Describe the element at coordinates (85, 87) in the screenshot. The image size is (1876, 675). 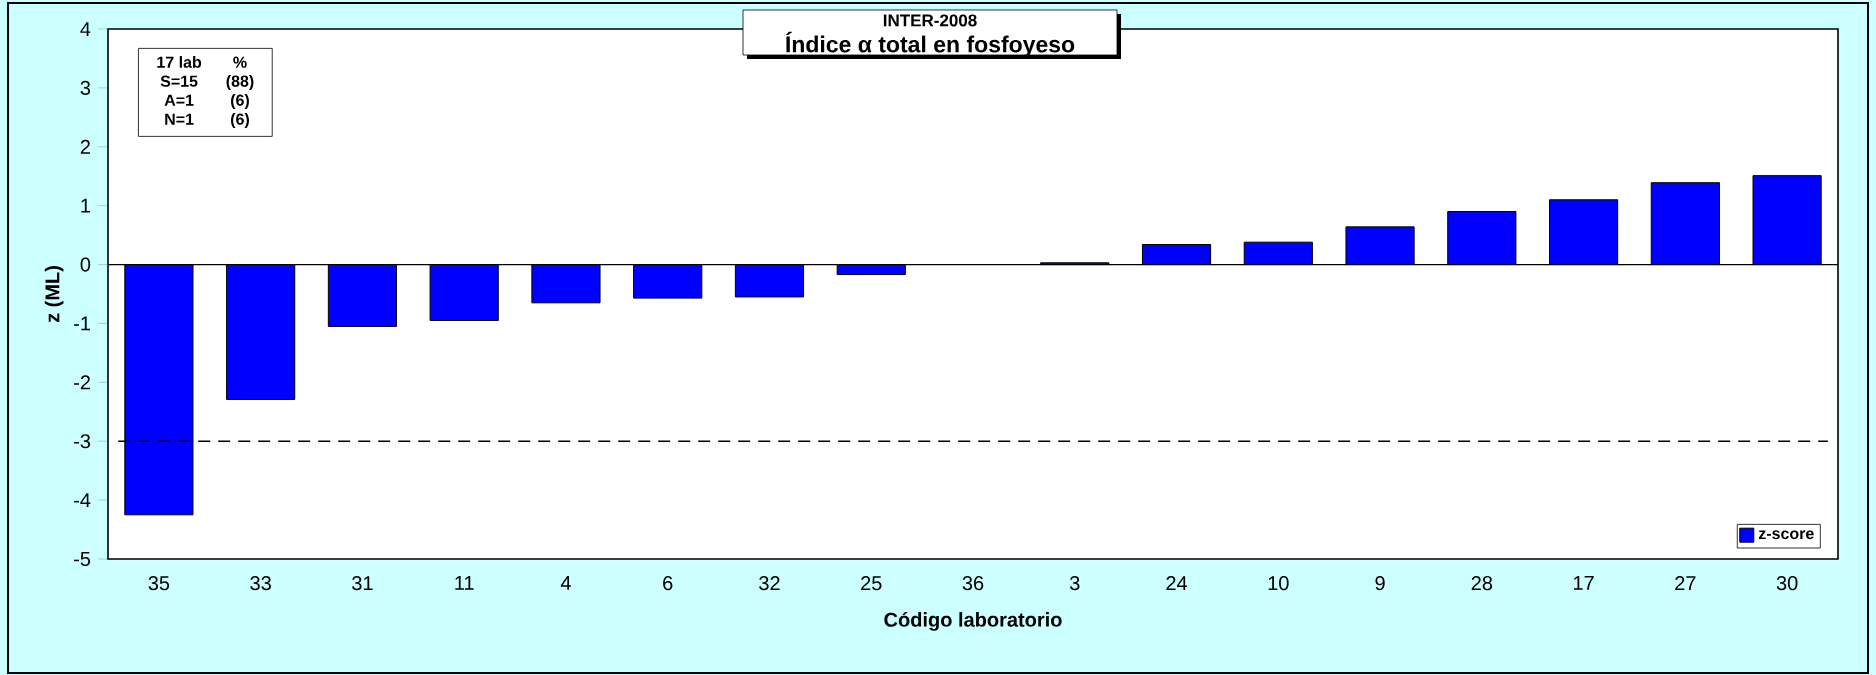
I see `y-tick-label: 3` at that location.